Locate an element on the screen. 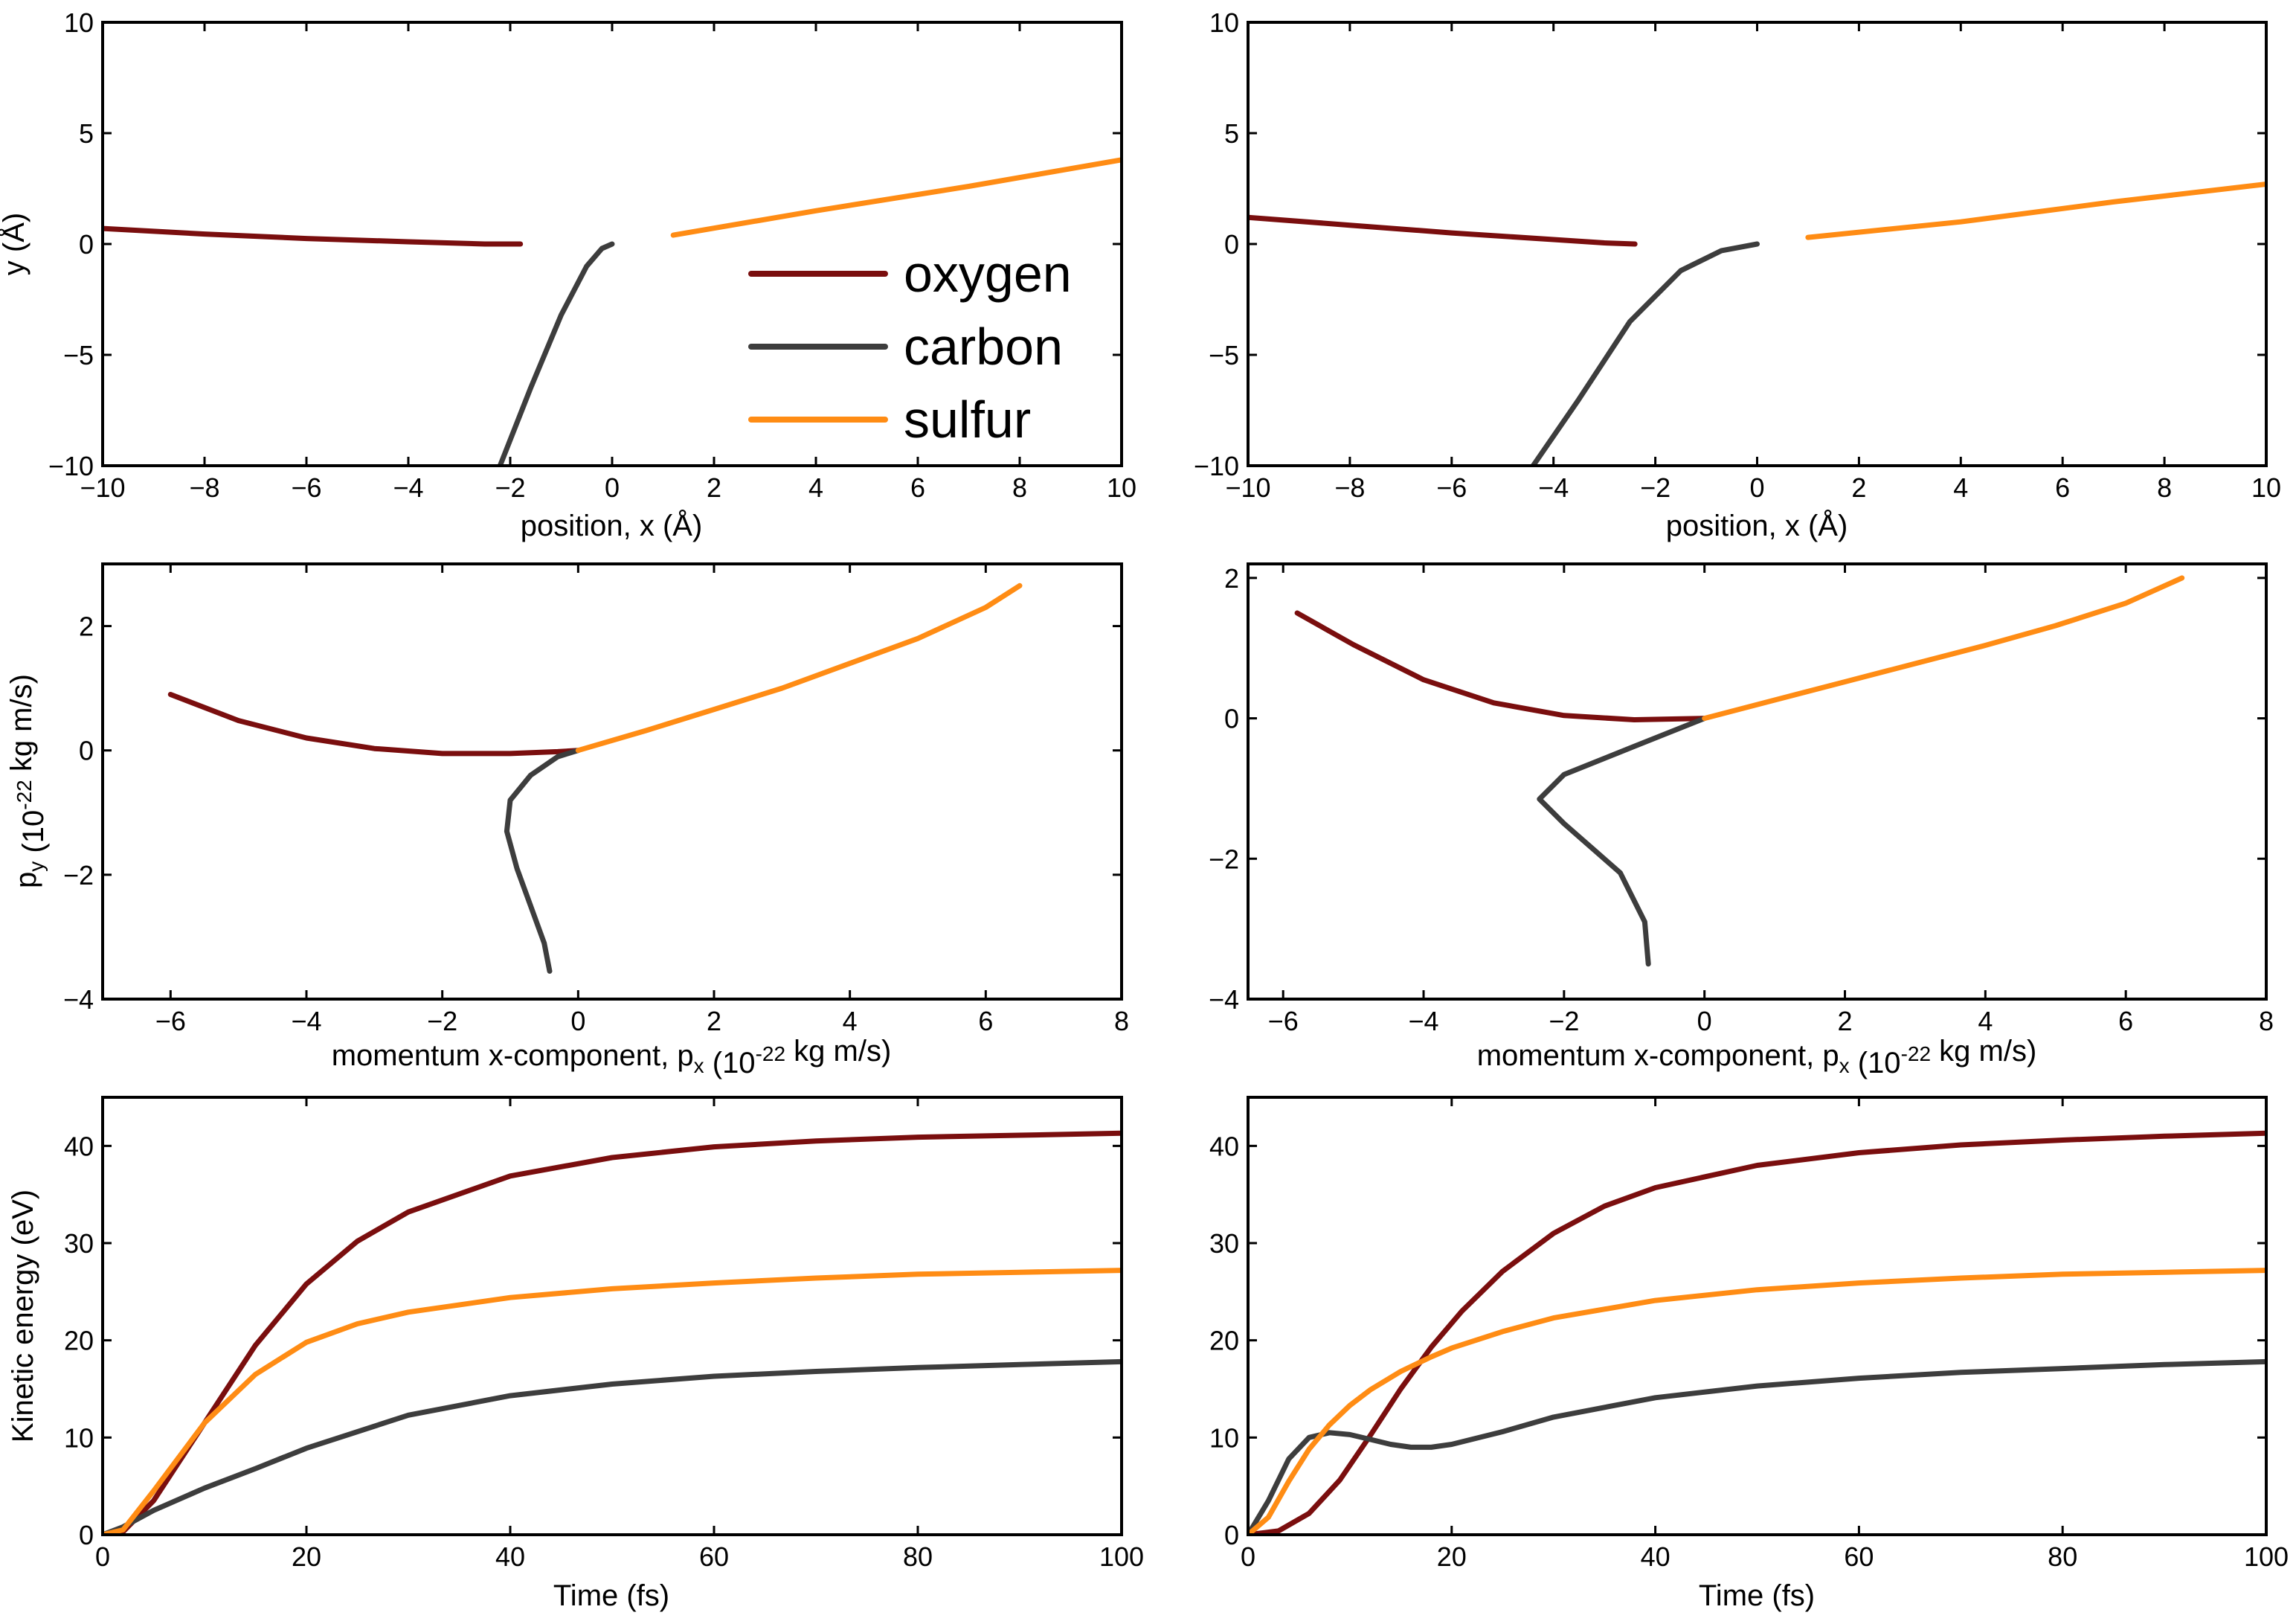 This screenshot has height=1624, width=2296. series-line-oxygen-mom-right is located at coordinates (1501, 666).